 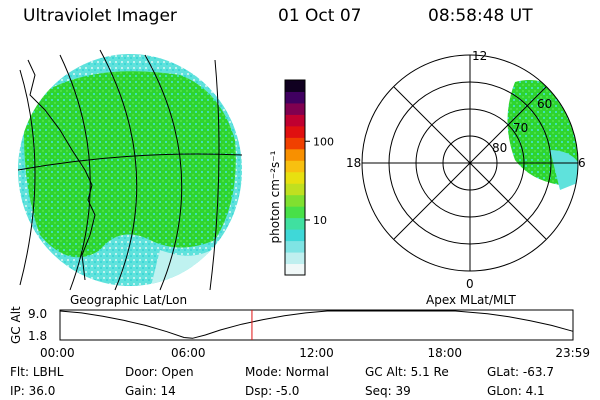 What do you see at coordinates (287, 372) in the screenshot?
I see `info-mode: Mode: Normal` at bounding box center [287, 372].